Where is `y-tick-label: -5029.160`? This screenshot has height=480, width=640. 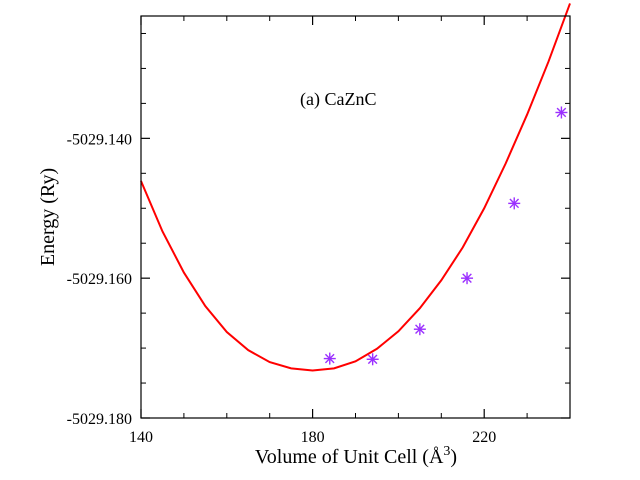
y-tick-label: -5029.160 is located at coordinates (99, 279).